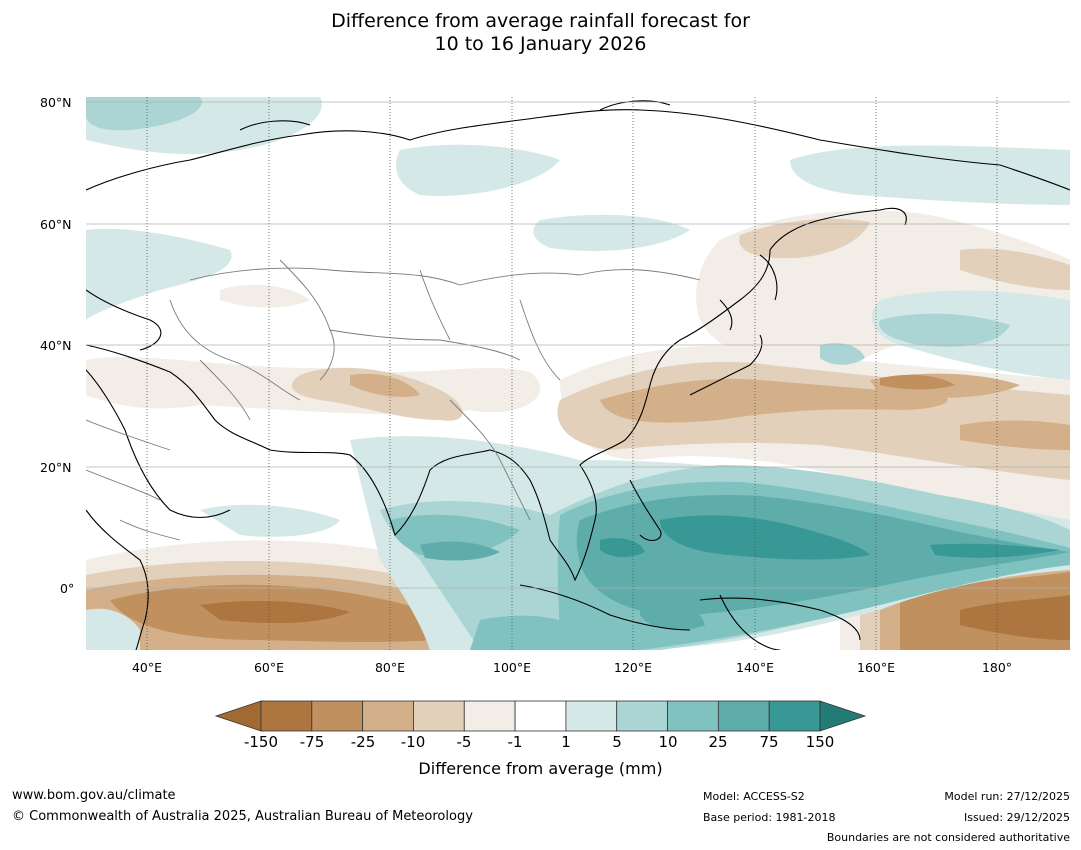 Image resolution: width=1081 pixels, height=850 pixels. I want to click on footer-issued: Issued: 29/12/2025, so click(1016, 817).